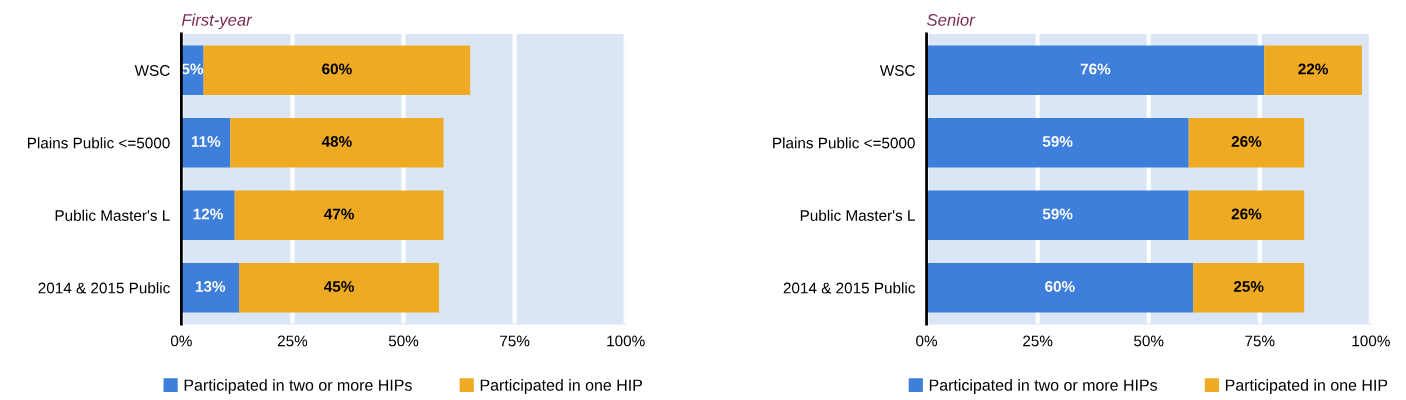 The width and height of the screenshot is (1406, 400). I want to click on data-label: 11%, so click(206, 141).